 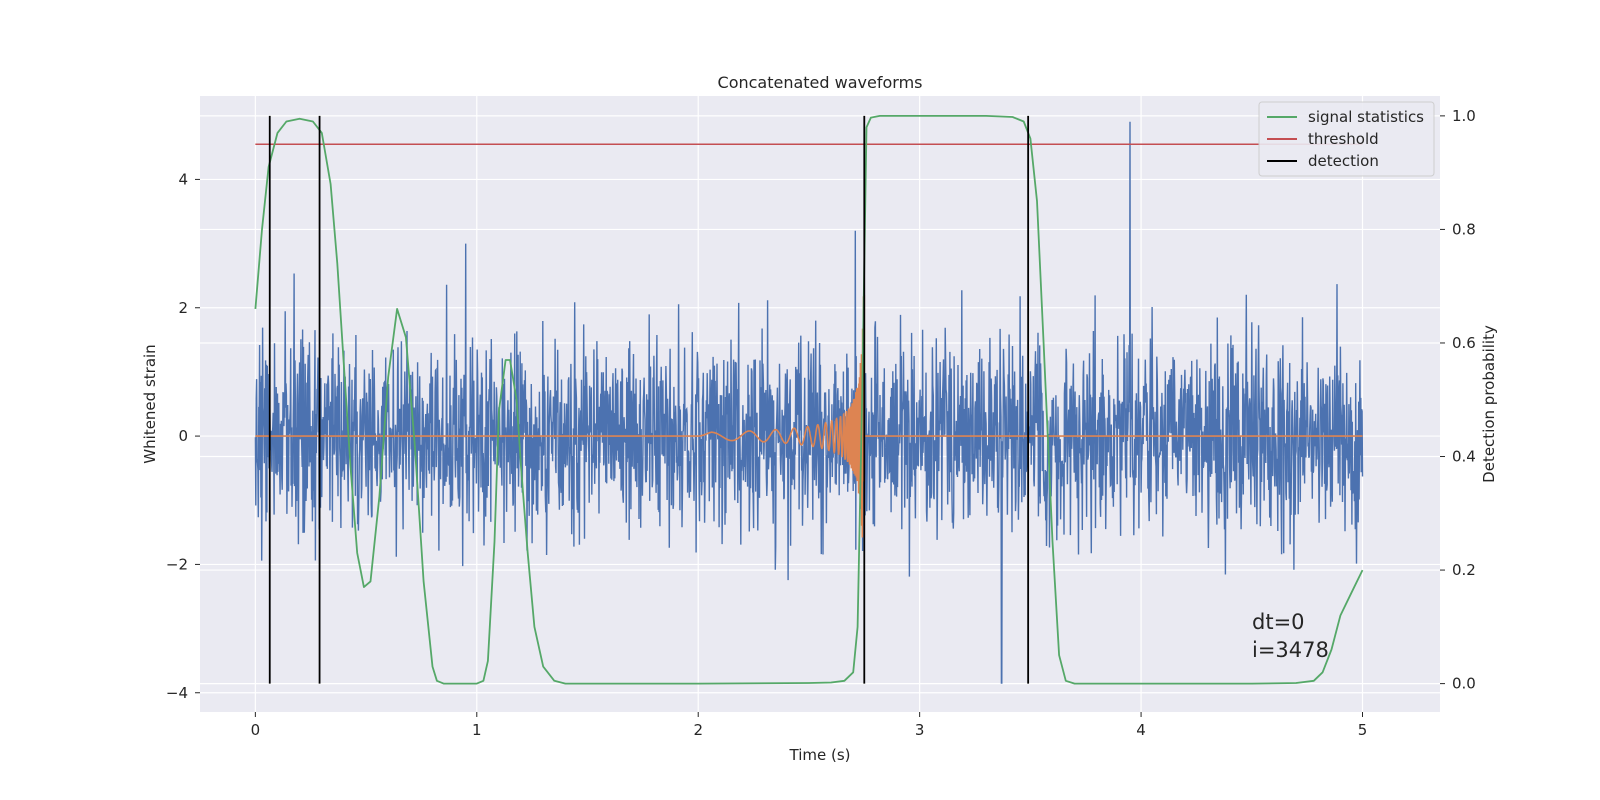 What do you see at coordinates (150, 403) in the screenshot?
I see `y-axis-label: Whitened strain` at bounding box center [150, 403].